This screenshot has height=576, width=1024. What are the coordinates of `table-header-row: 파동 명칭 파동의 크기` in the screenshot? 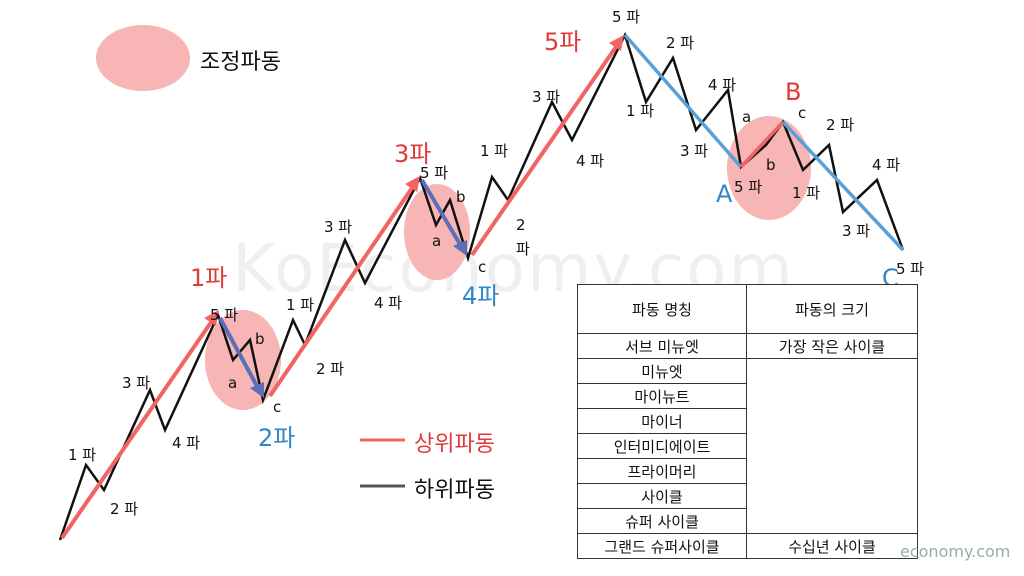 It's located at (747, 309).